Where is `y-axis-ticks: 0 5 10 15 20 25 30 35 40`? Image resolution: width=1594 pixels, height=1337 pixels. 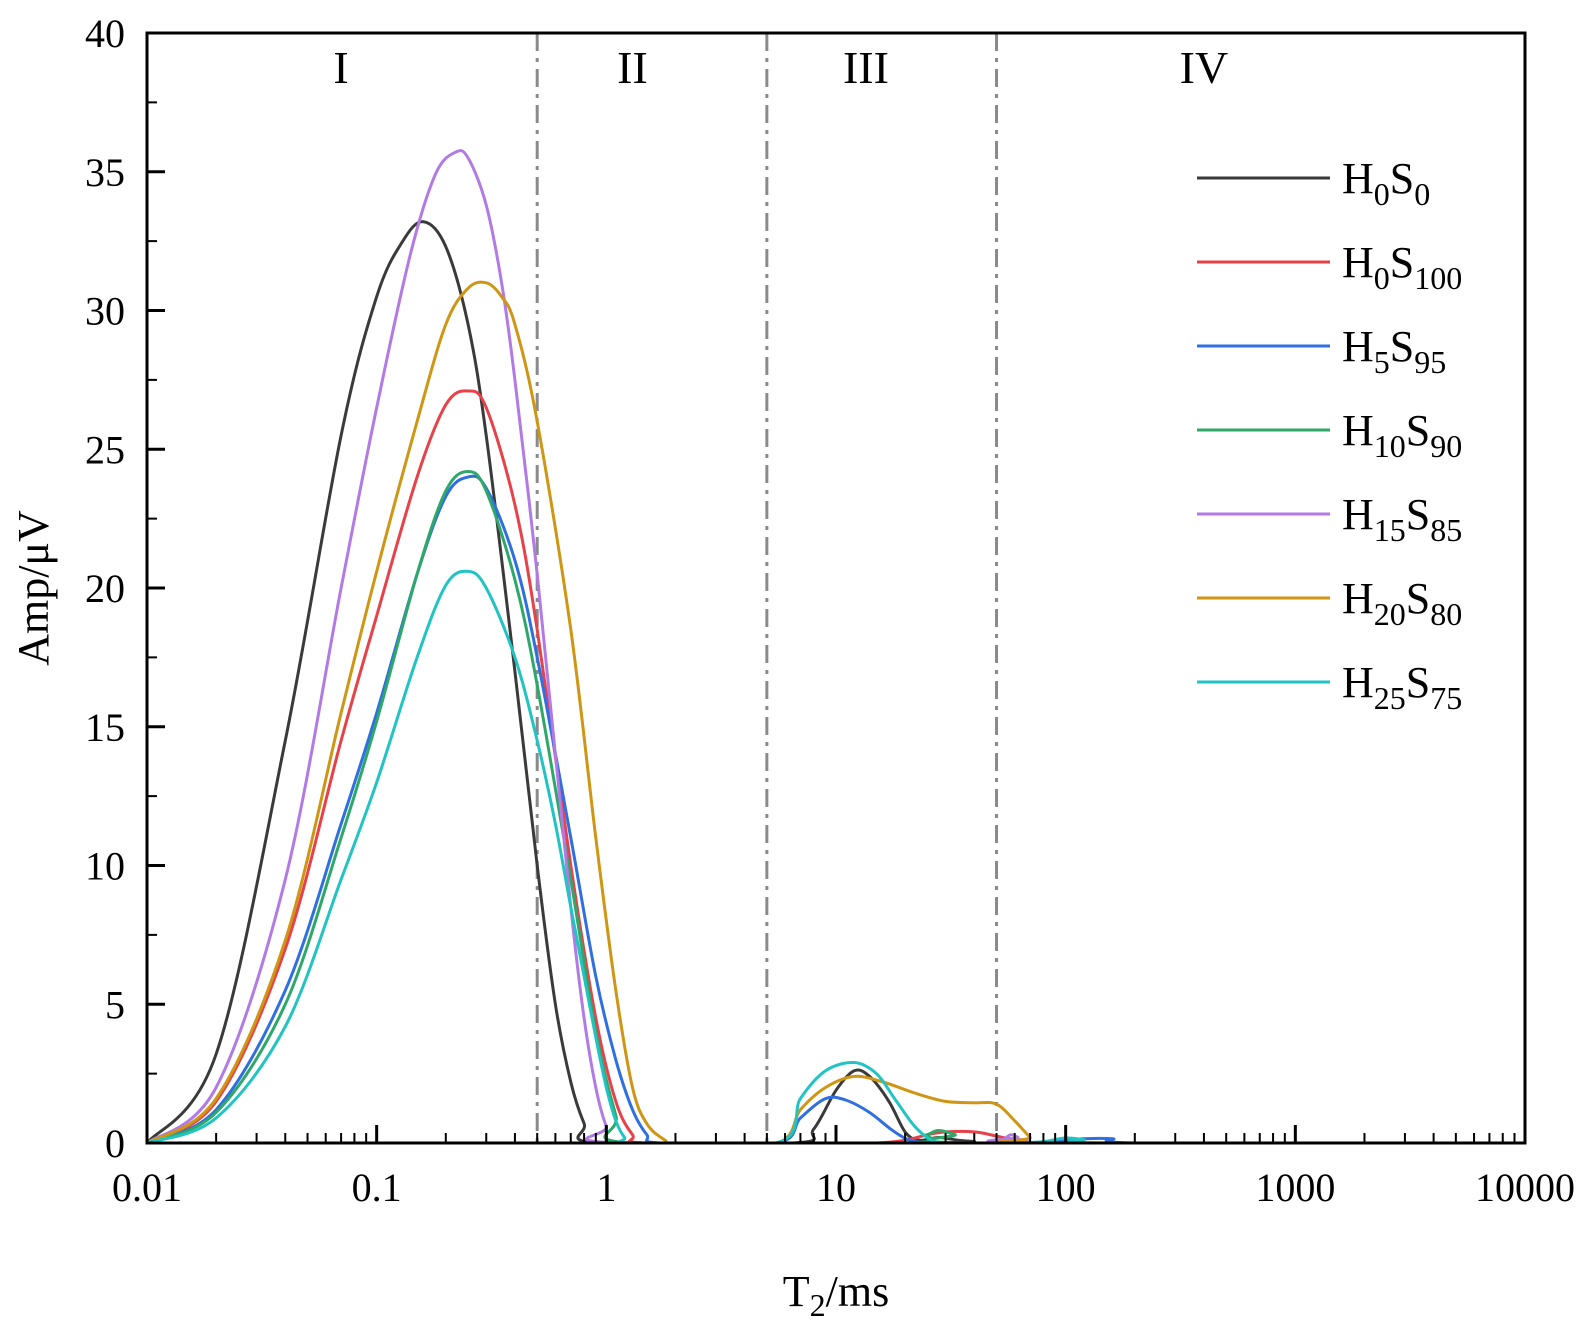
y-axis-ticks: 0 5 10 15 20 25 30 35 40 is located at coordinates (125, 588).